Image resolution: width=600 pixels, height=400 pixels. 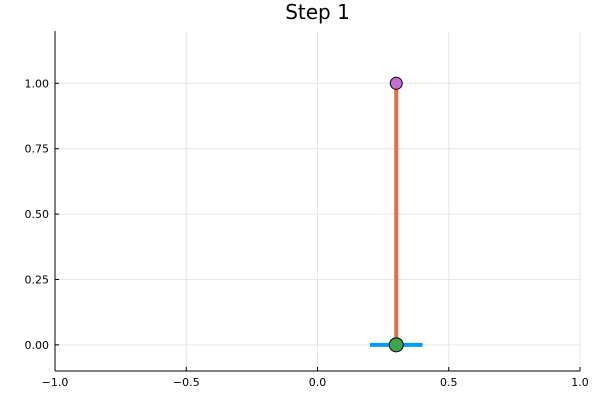 What do you see at coordinates (317, 12) in the screenshot?
I see `chart-title: Step 1` at bounding box center [317, 12].